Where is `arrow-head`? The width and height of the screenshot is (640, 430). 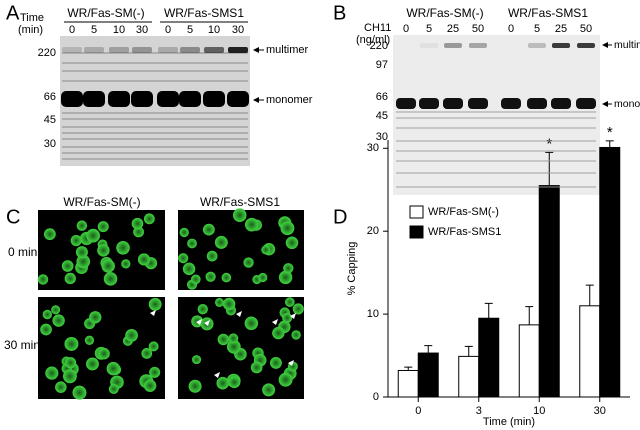
arrow-head is located at coordinates (256, 50).